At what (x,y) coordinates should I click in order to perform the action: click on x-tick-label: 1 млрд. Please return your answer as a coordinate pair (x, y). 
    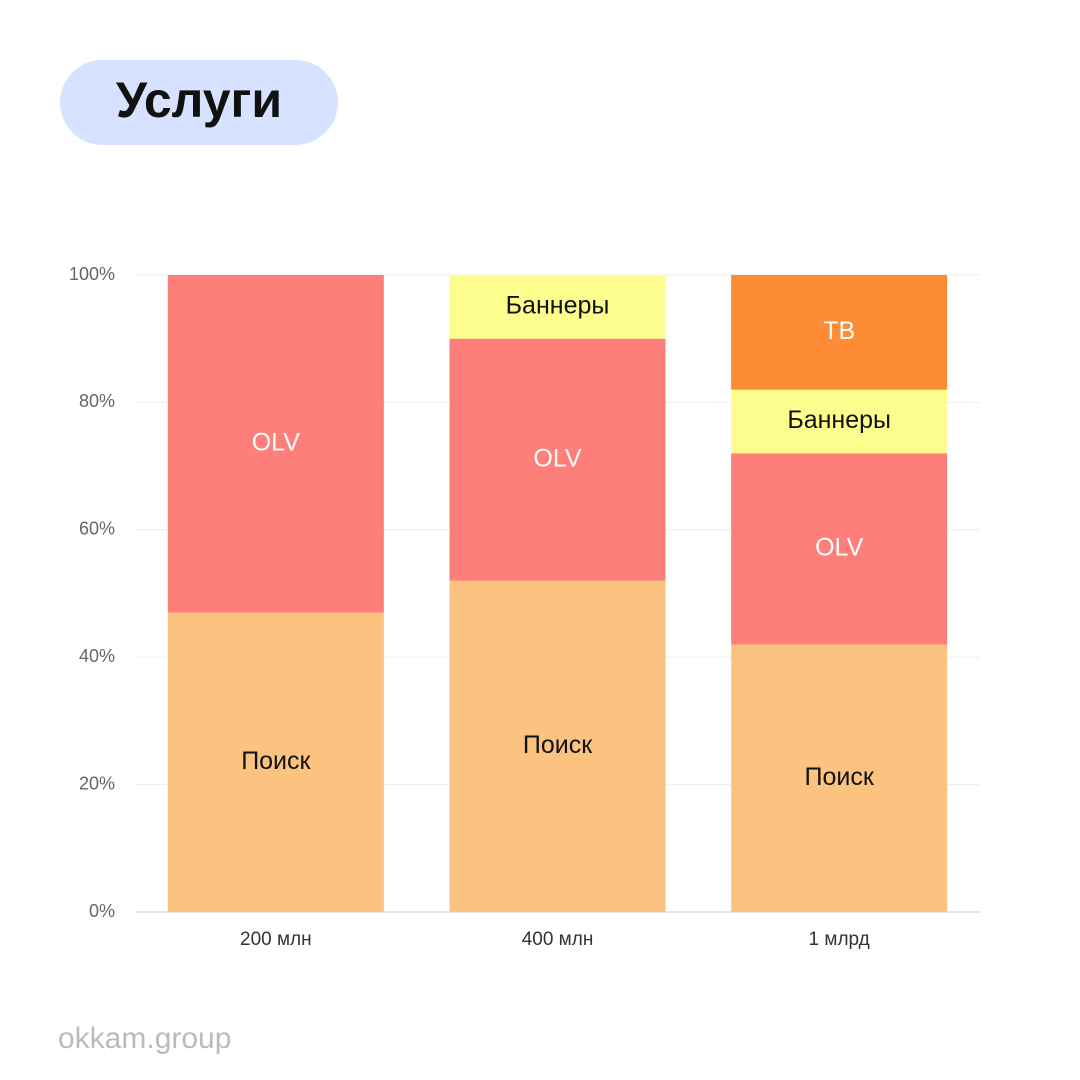
    Looking at the image, I should click on (839, 939).